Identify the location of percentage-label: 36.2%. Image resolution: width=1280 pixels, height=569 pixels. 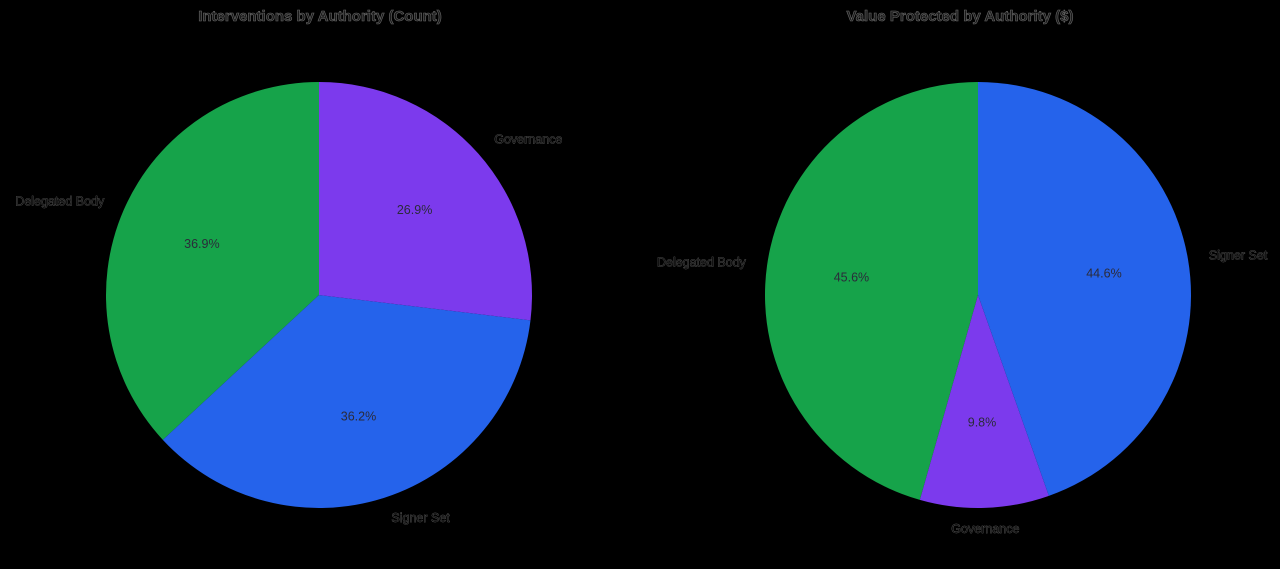
(358, 417).